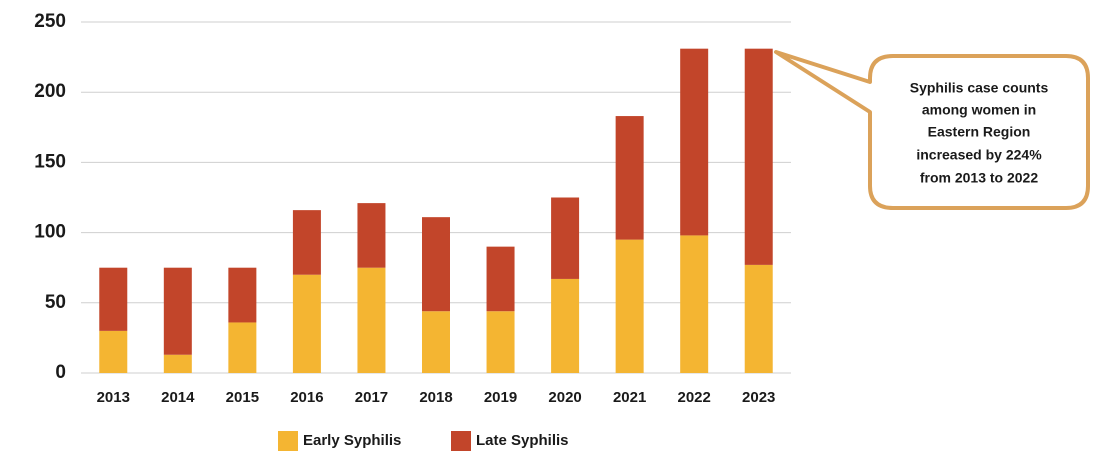 The height and width of the screenshot is (454, 1104). What do you see at coordinates (60, 372) in the screenshot?
I see `y-tick-label: 0` at bounding box center [60, 372].